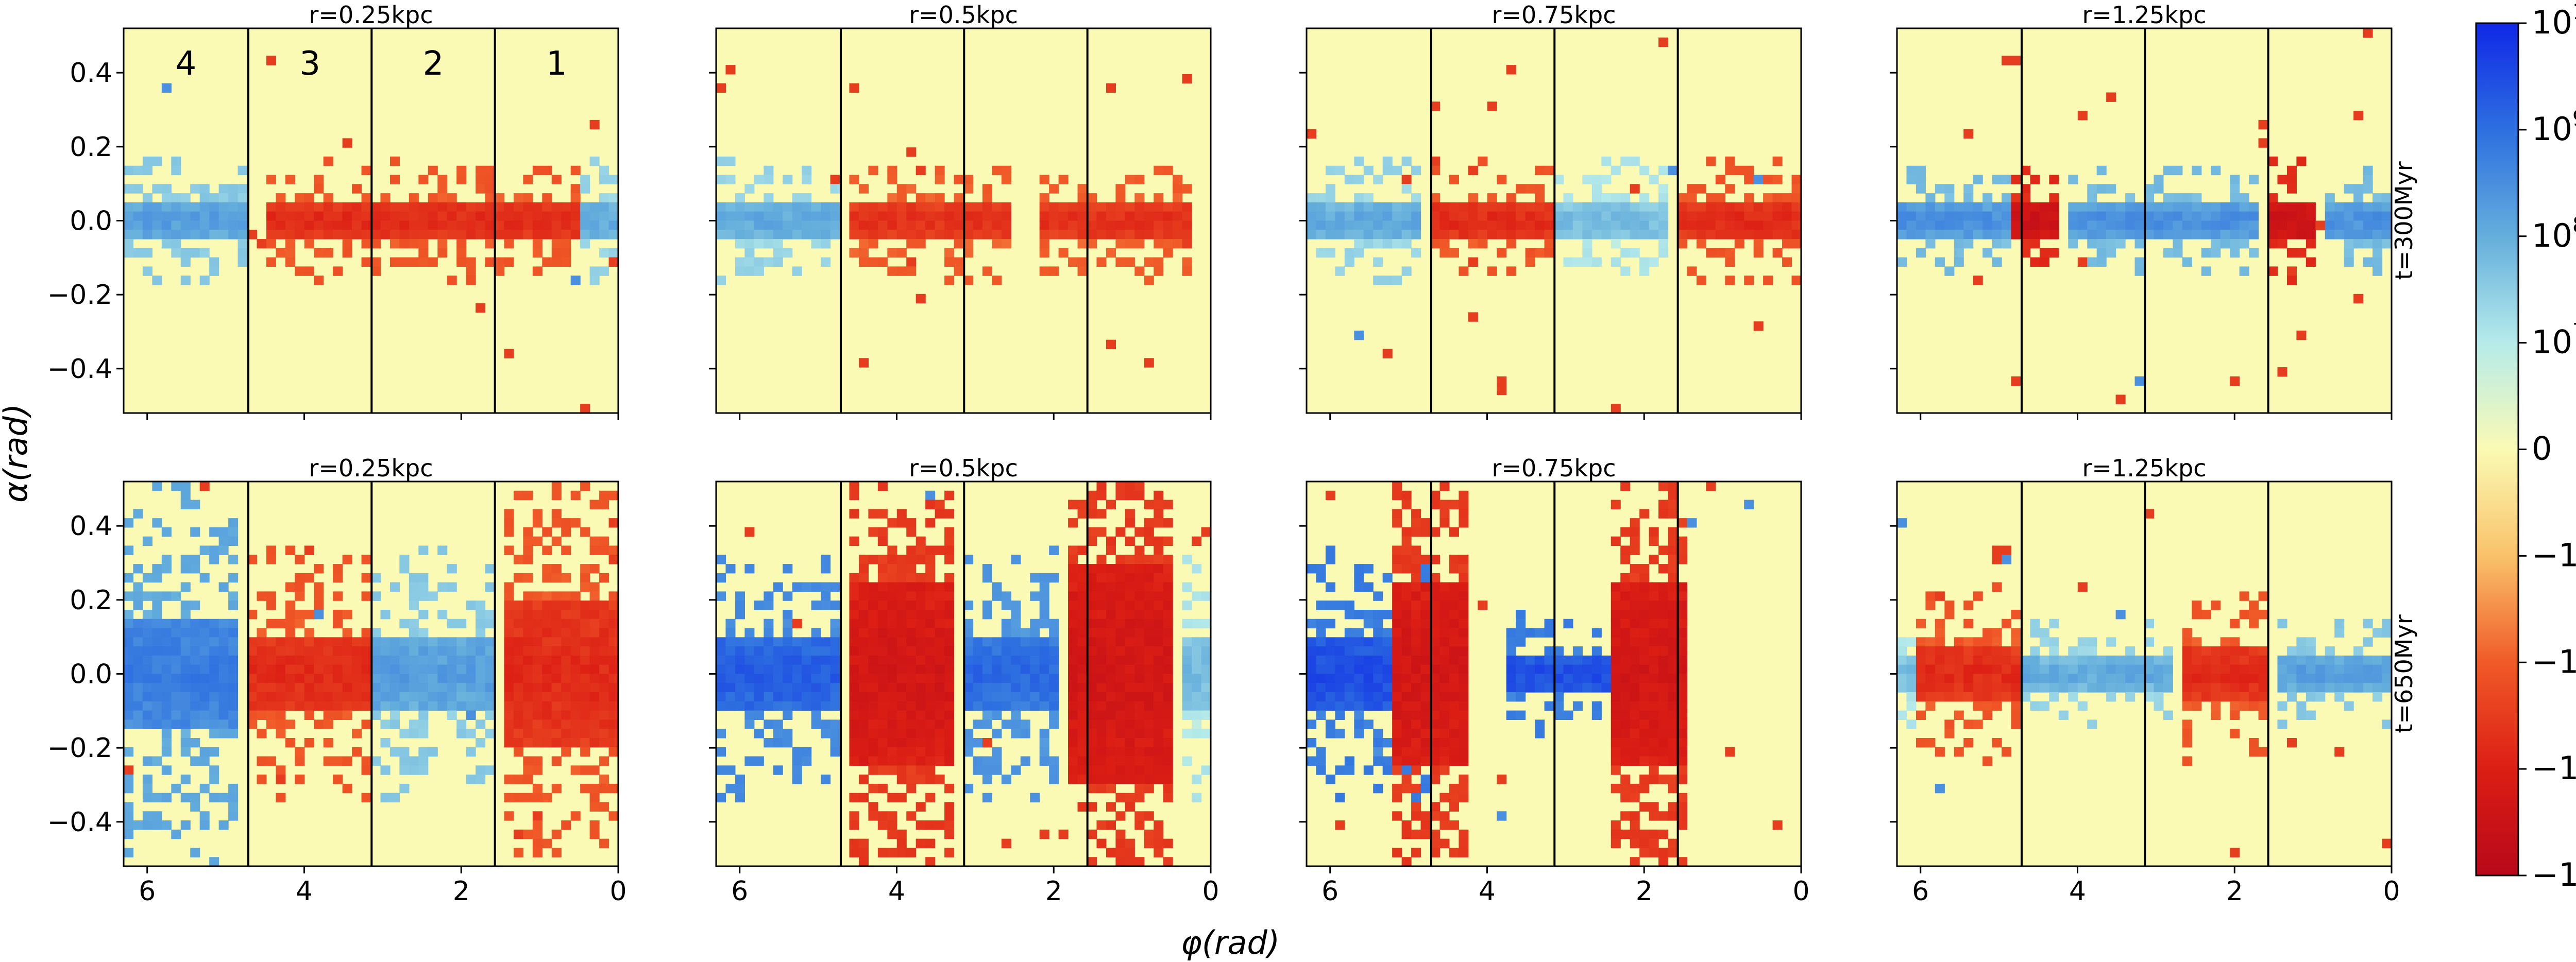 This screenshot has height=962, width=2576. What do you see at coordinates (2554, 340) in the screenshot?
I see `colorbar-tick-label: 107` at bounding box center [2554, 340].